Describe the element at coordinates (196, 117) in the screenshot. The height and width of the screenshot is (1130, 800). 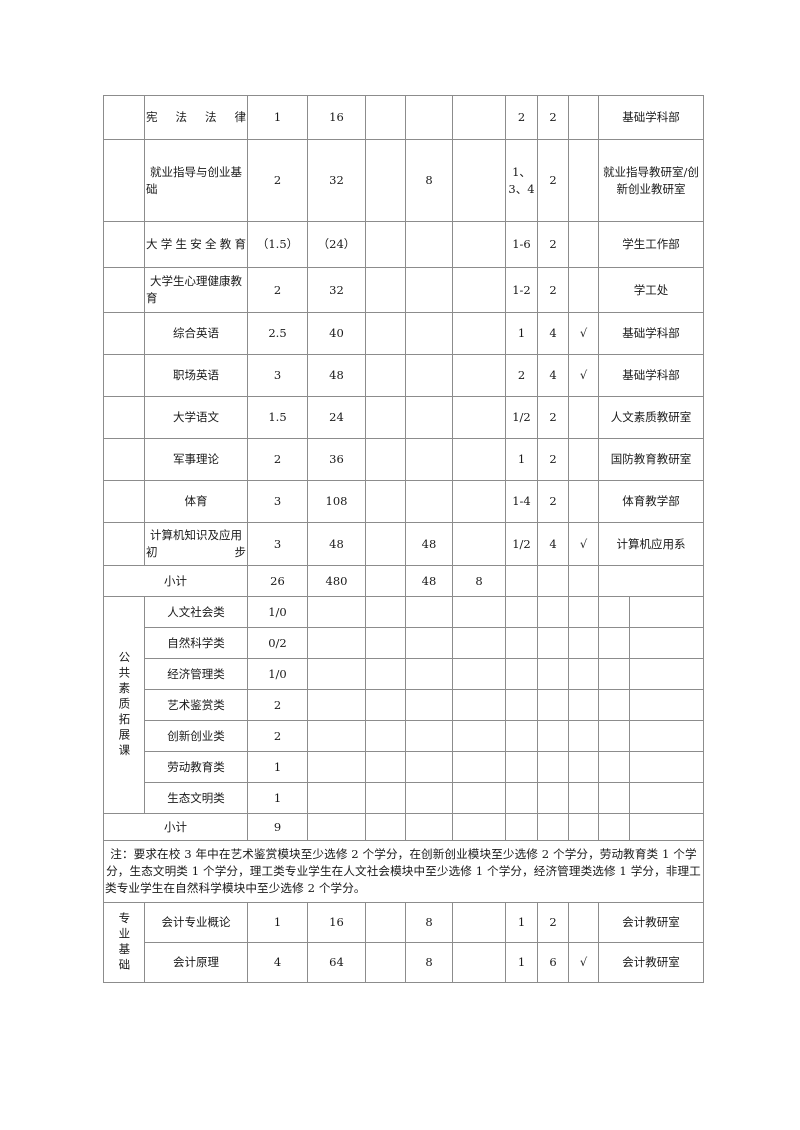
I see `course-name: 宪法法律` at that location.